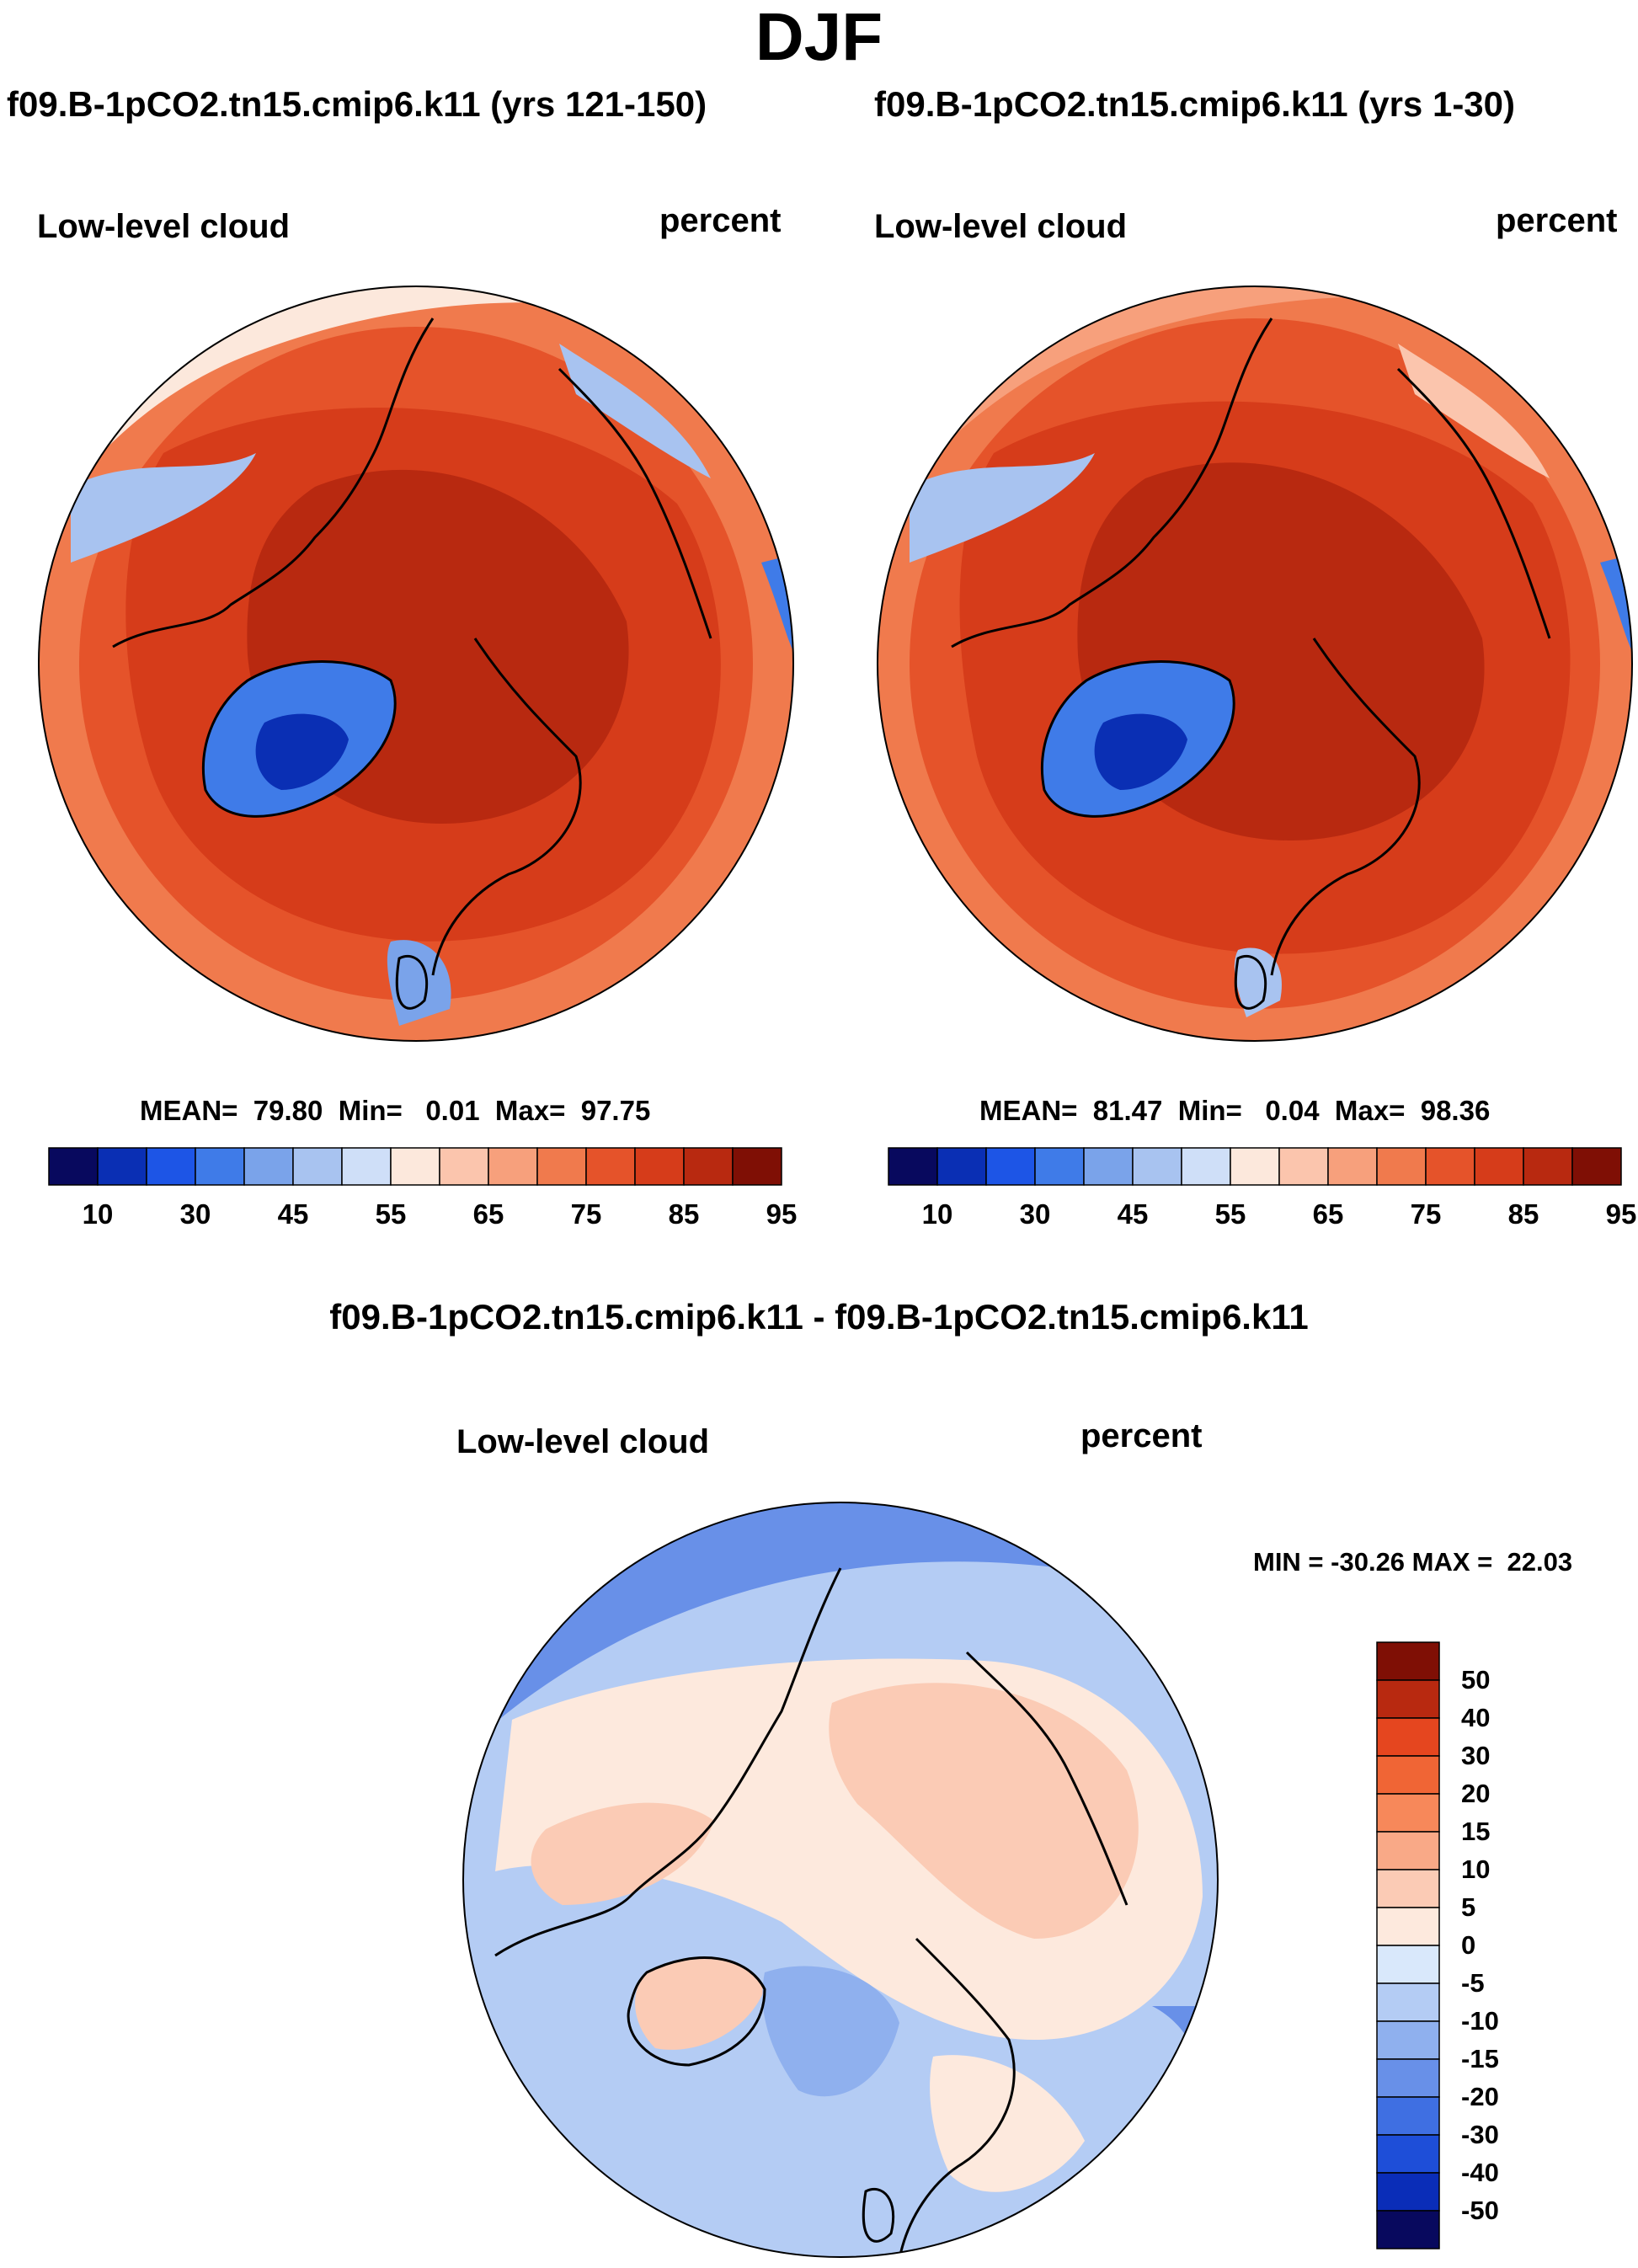 The image size is (1638, 2268). I want to click on left-variable-label: Low-level cloud, so click(164, 226).